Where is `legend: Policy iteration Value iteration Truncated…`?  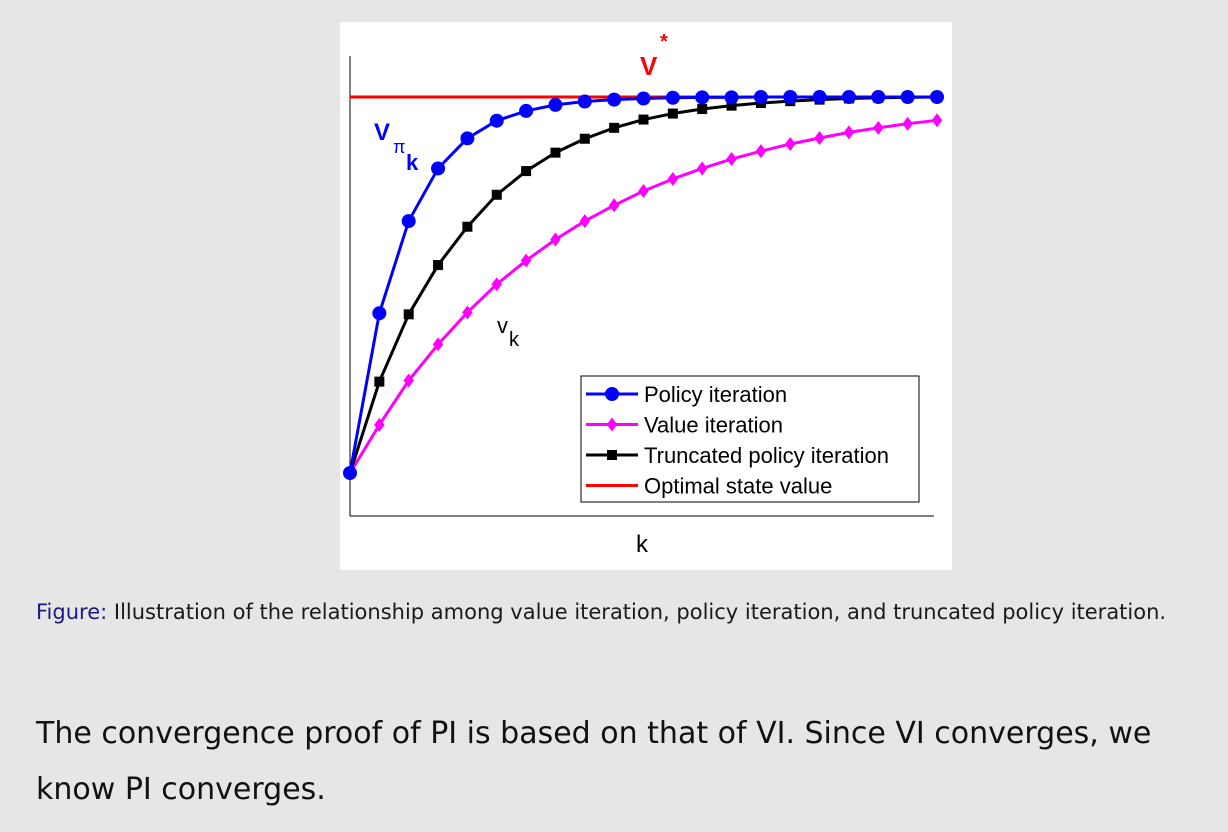 legend: Policy iteration Value iteration Truncated… is located at coordinates (750, 439).